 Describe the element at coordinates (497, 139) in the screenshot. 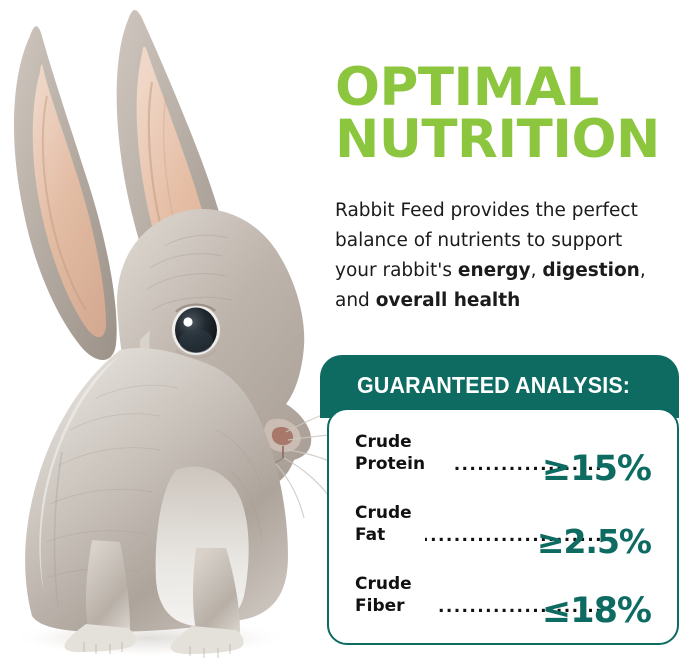

I see `headline-line-2: NUTRITION` at that location.